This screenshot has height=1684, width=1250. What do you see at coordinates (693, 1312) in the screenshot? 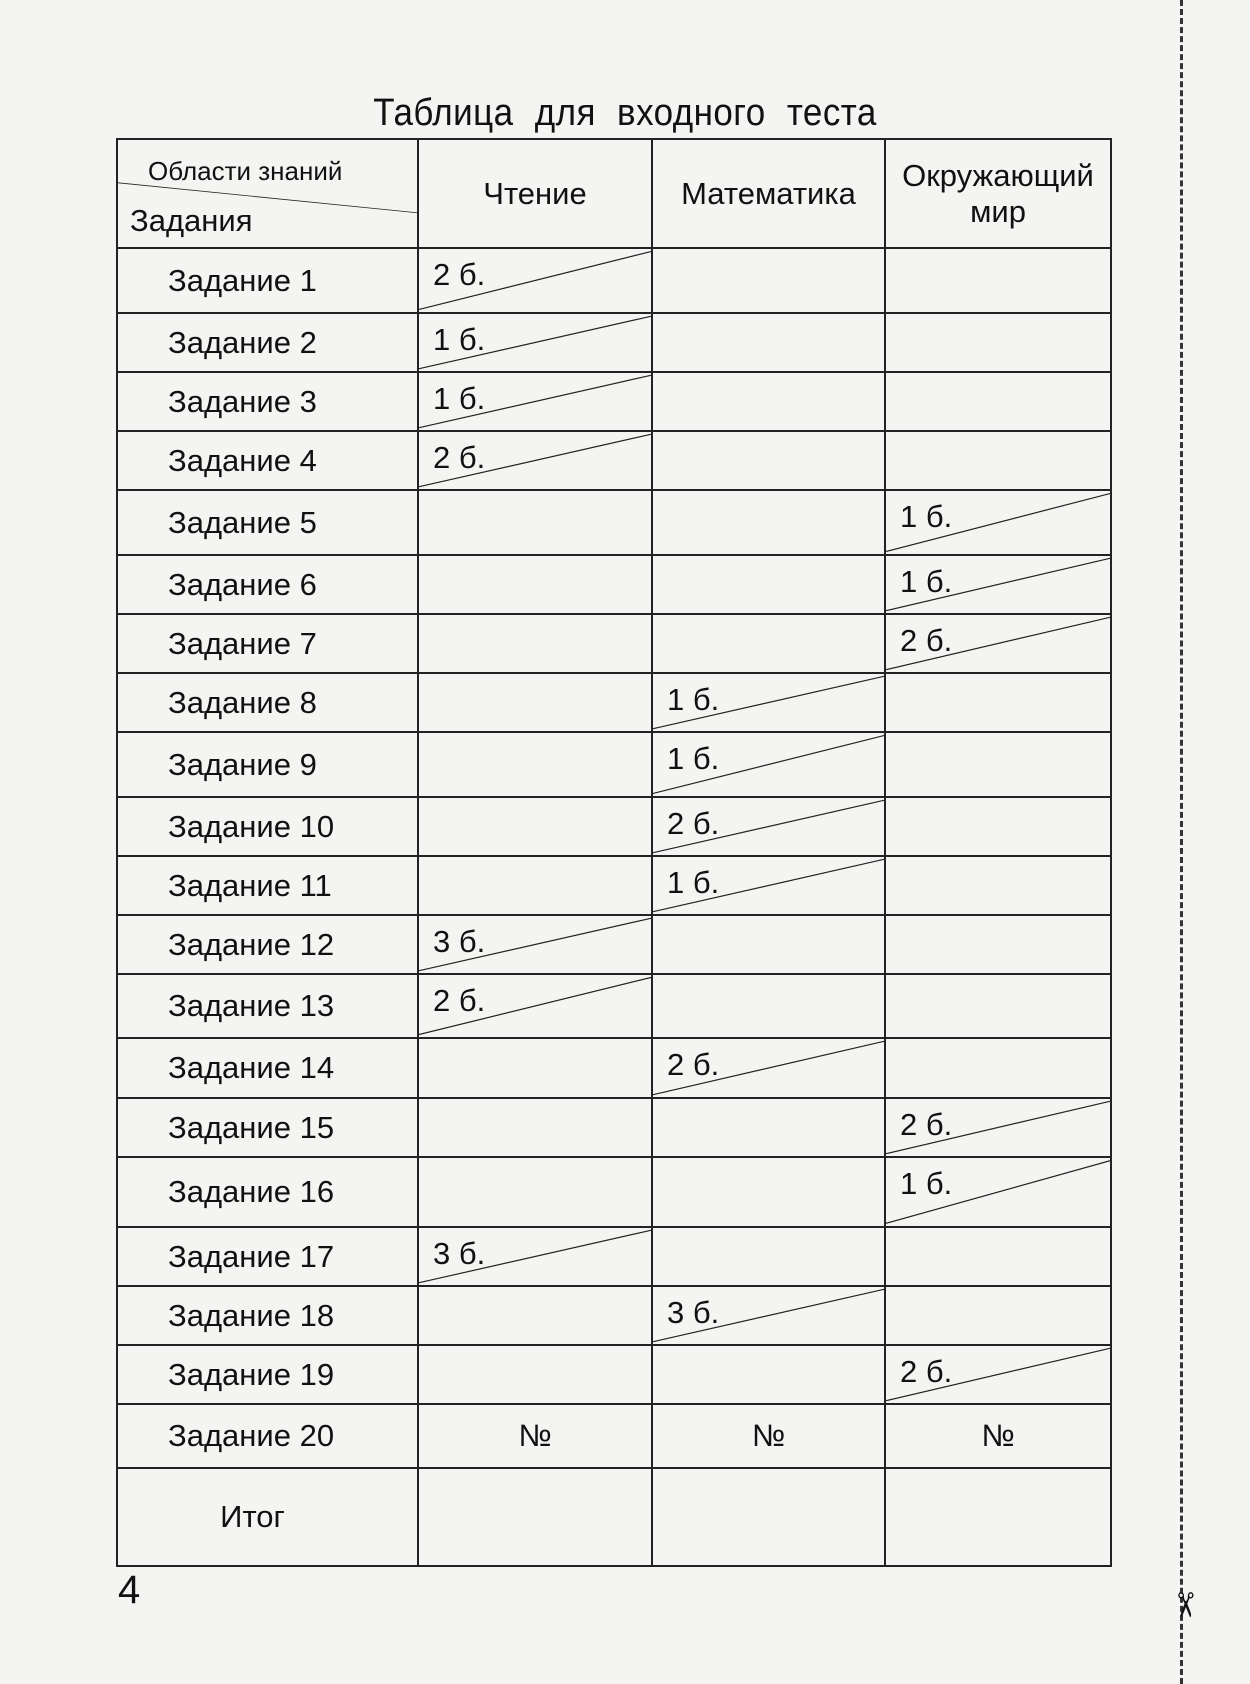
I see `score-value: 3 б.` at bounding box center [693, 1312].